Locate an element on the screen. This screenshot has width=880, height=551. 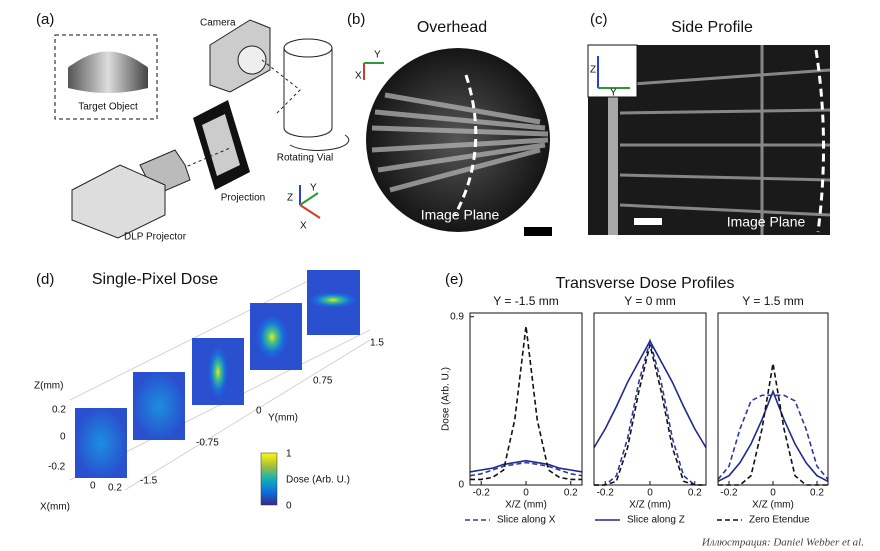
panel-b: (b) Overhead Image Plane X Y is located at coordinates (449, 123).